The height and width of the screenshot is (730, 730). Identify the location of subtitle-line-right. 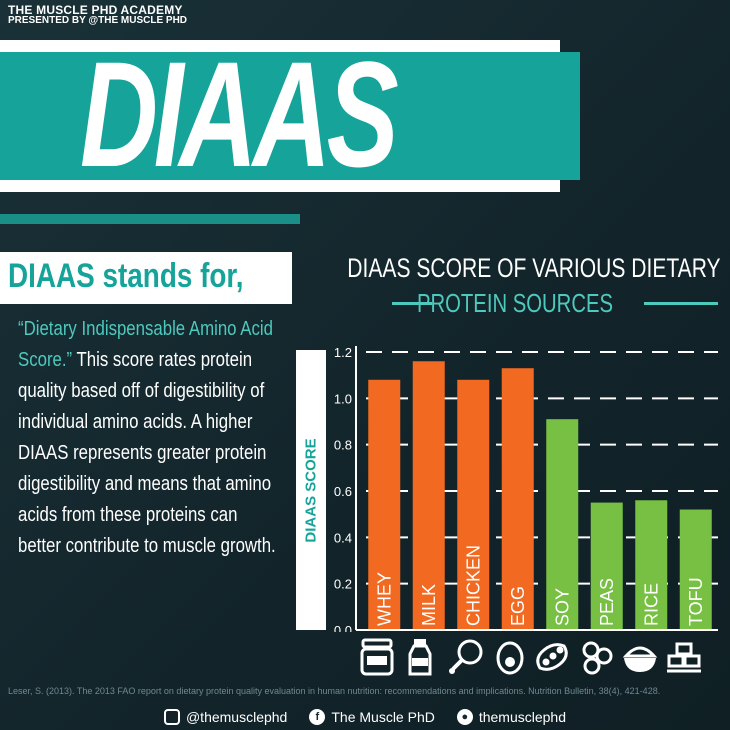
(681, 303).